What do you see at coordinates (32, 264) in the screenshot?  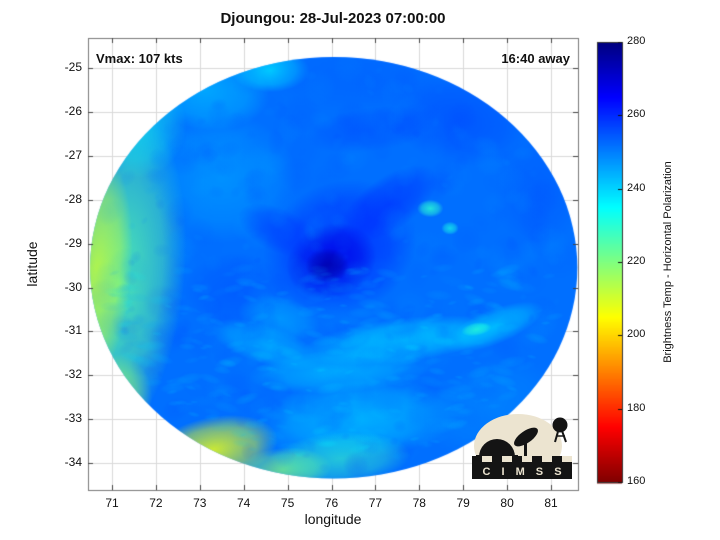 I see `y-axis-label: latitude` at bounding box center [32, 264].